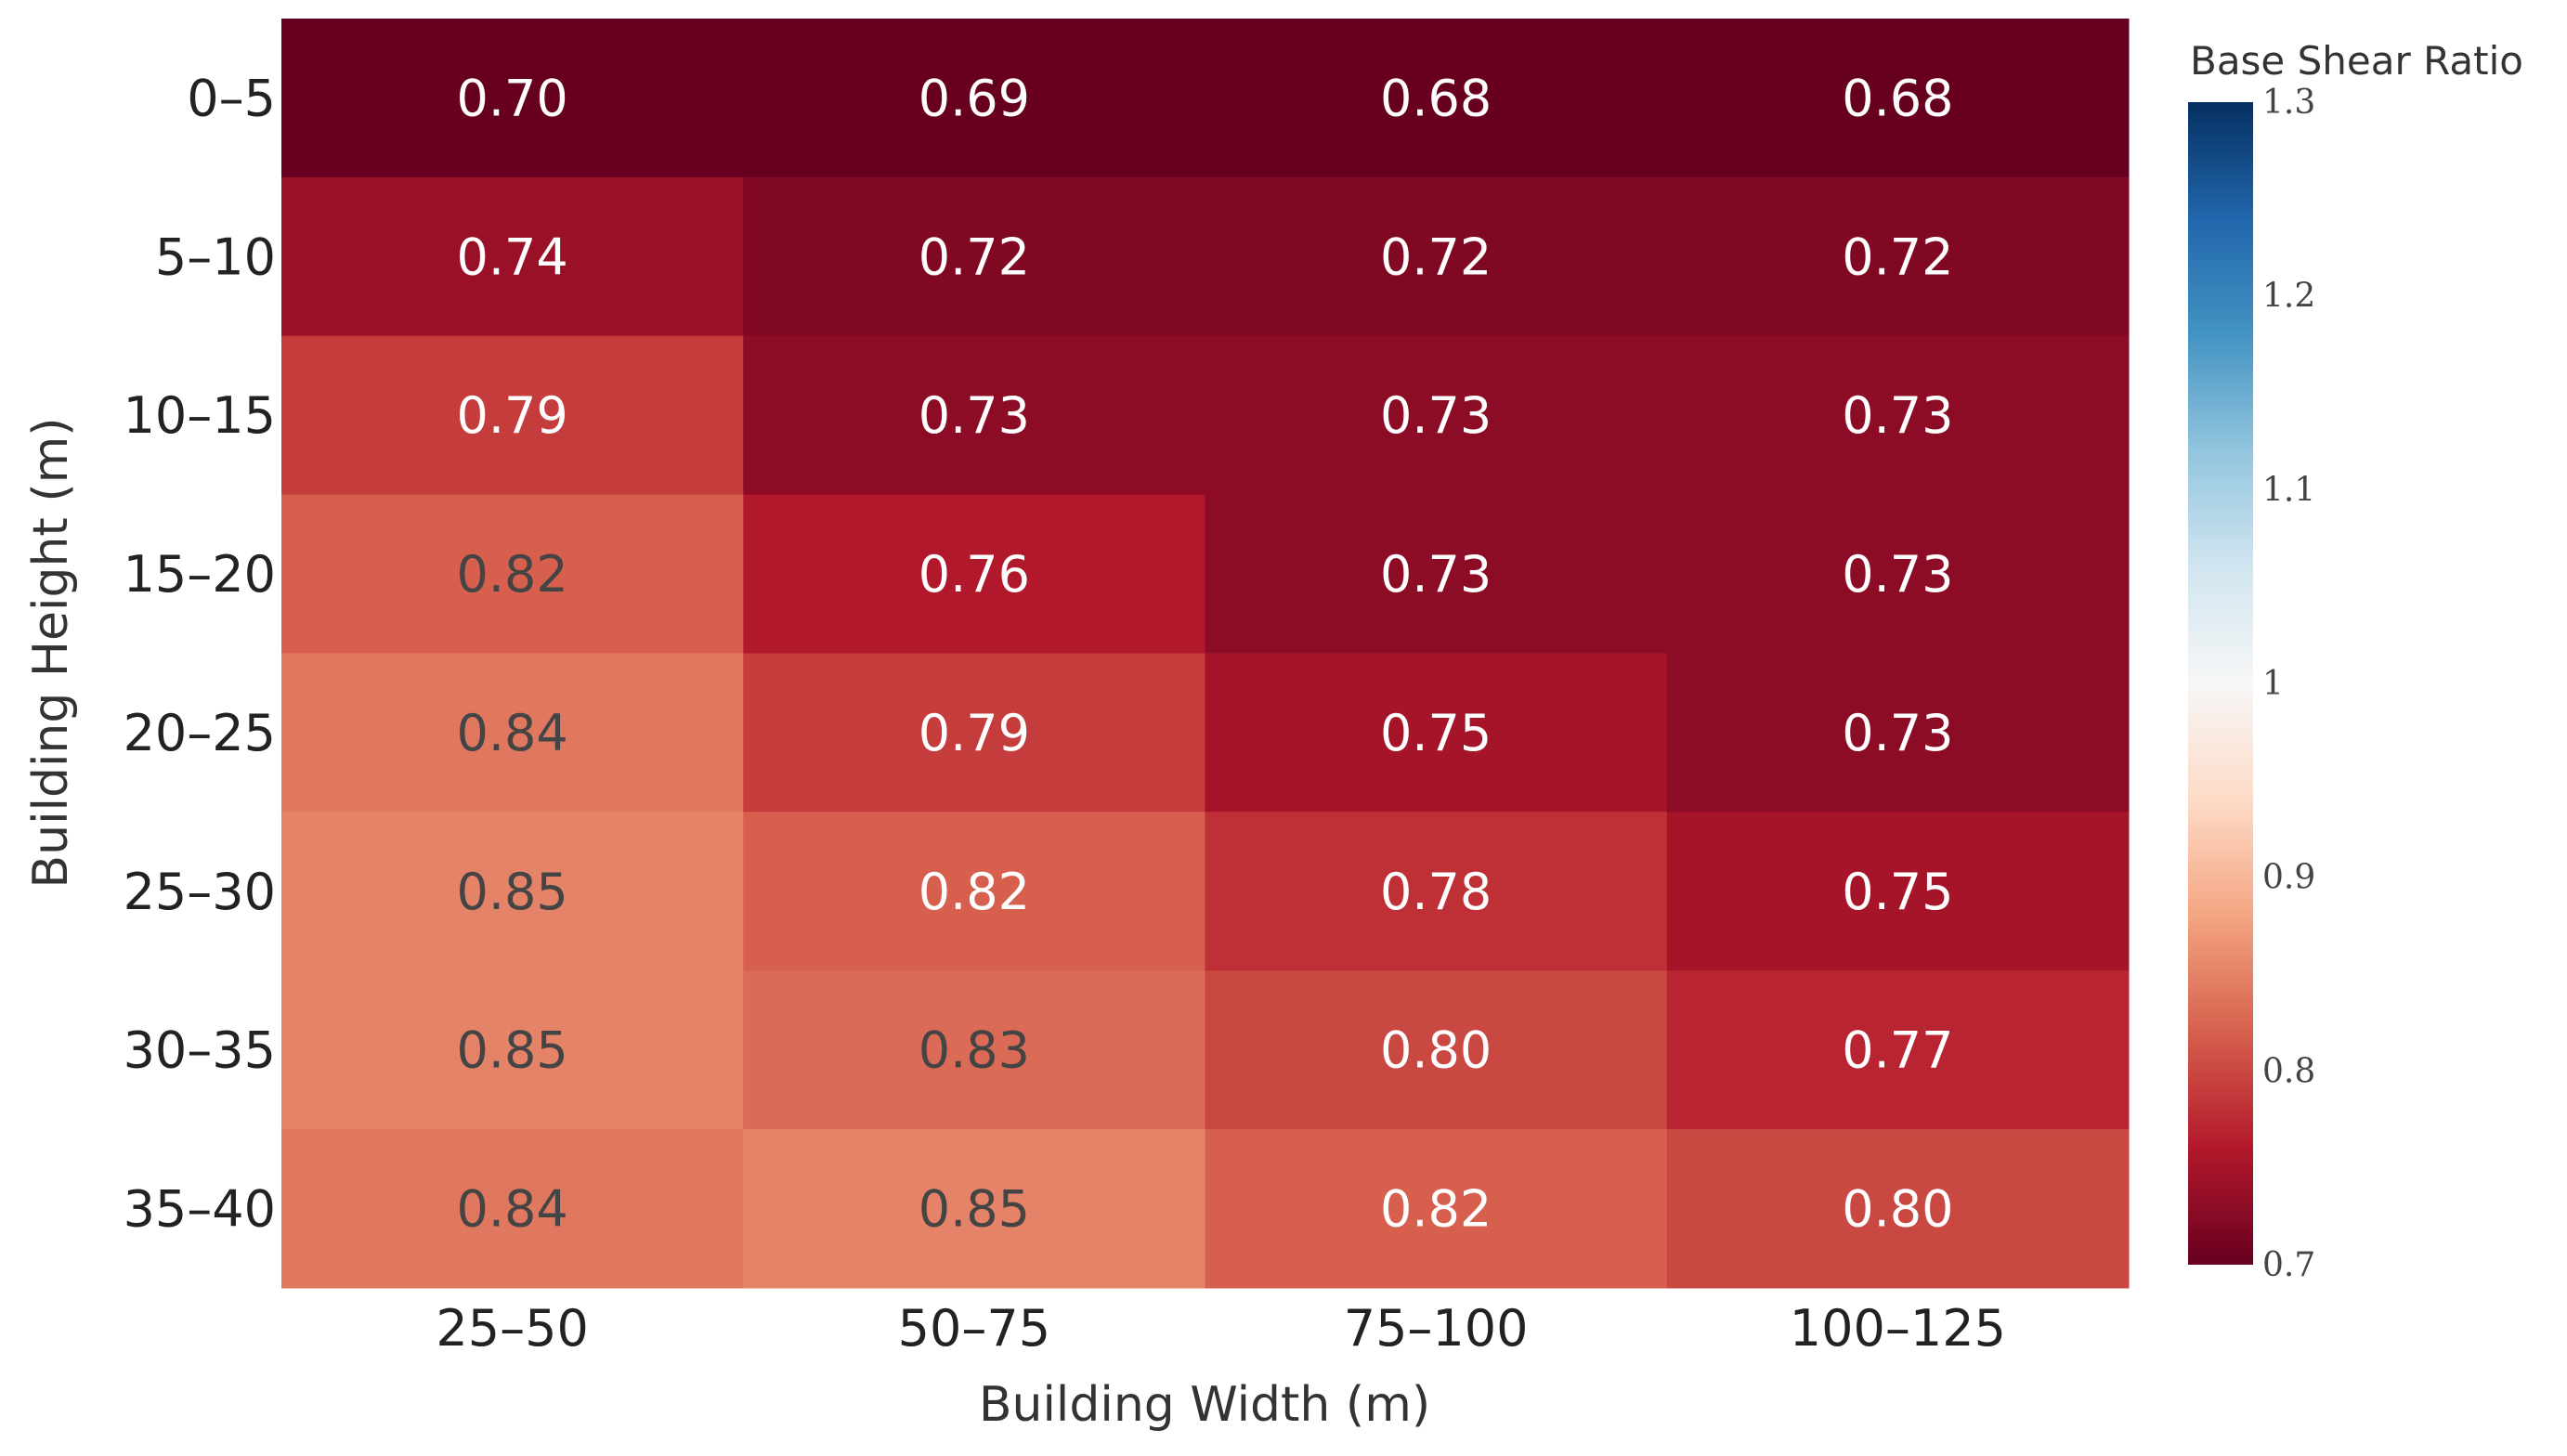 This screenshot has height=1456, width=2567. Describe the element at coordinates (2289, 878) in the screenshot. I see `colorbar-tick-label: 0.9` at that location.